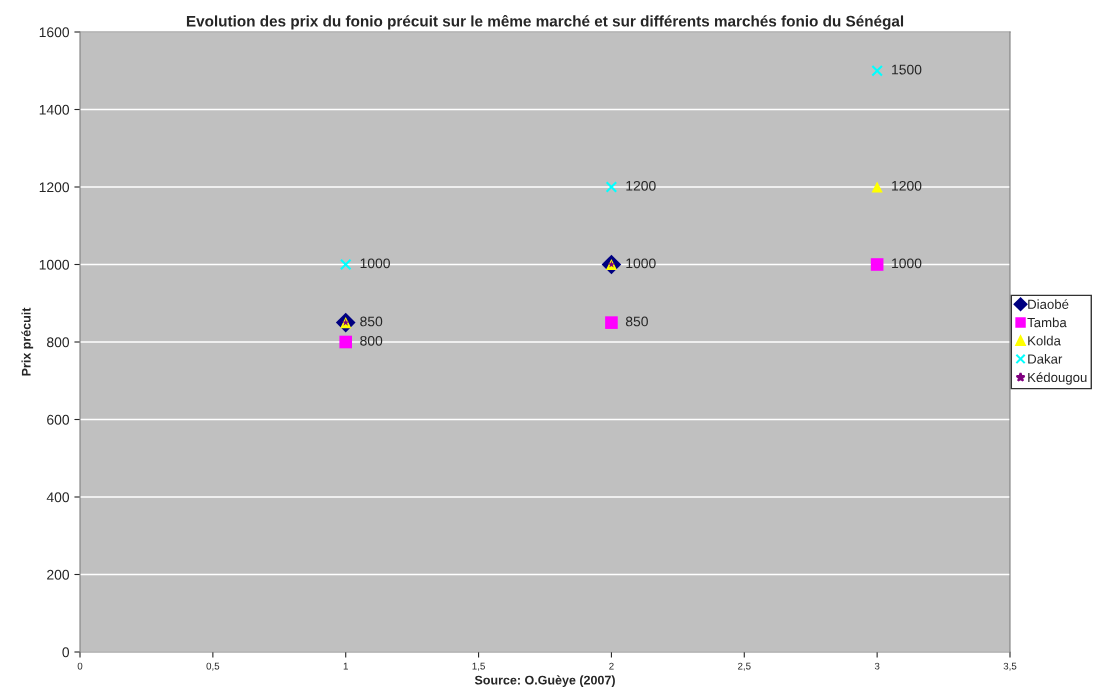 The image size is (1102, 689). What do you see at coordinates (54, 109) in the screenshot?
I see `y-tick-label: 1400` at bounding box center [54, 109].